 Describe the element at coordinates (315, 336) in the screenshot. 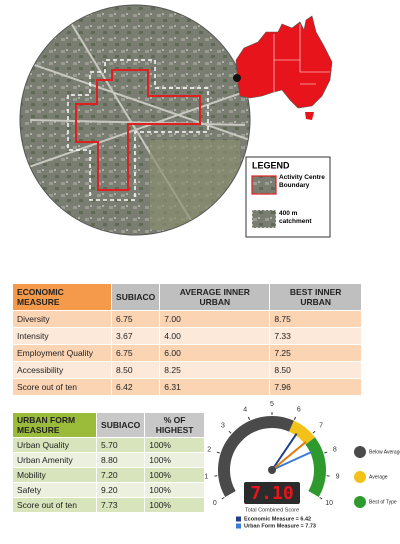

I see `cell: 7.33` at that location.